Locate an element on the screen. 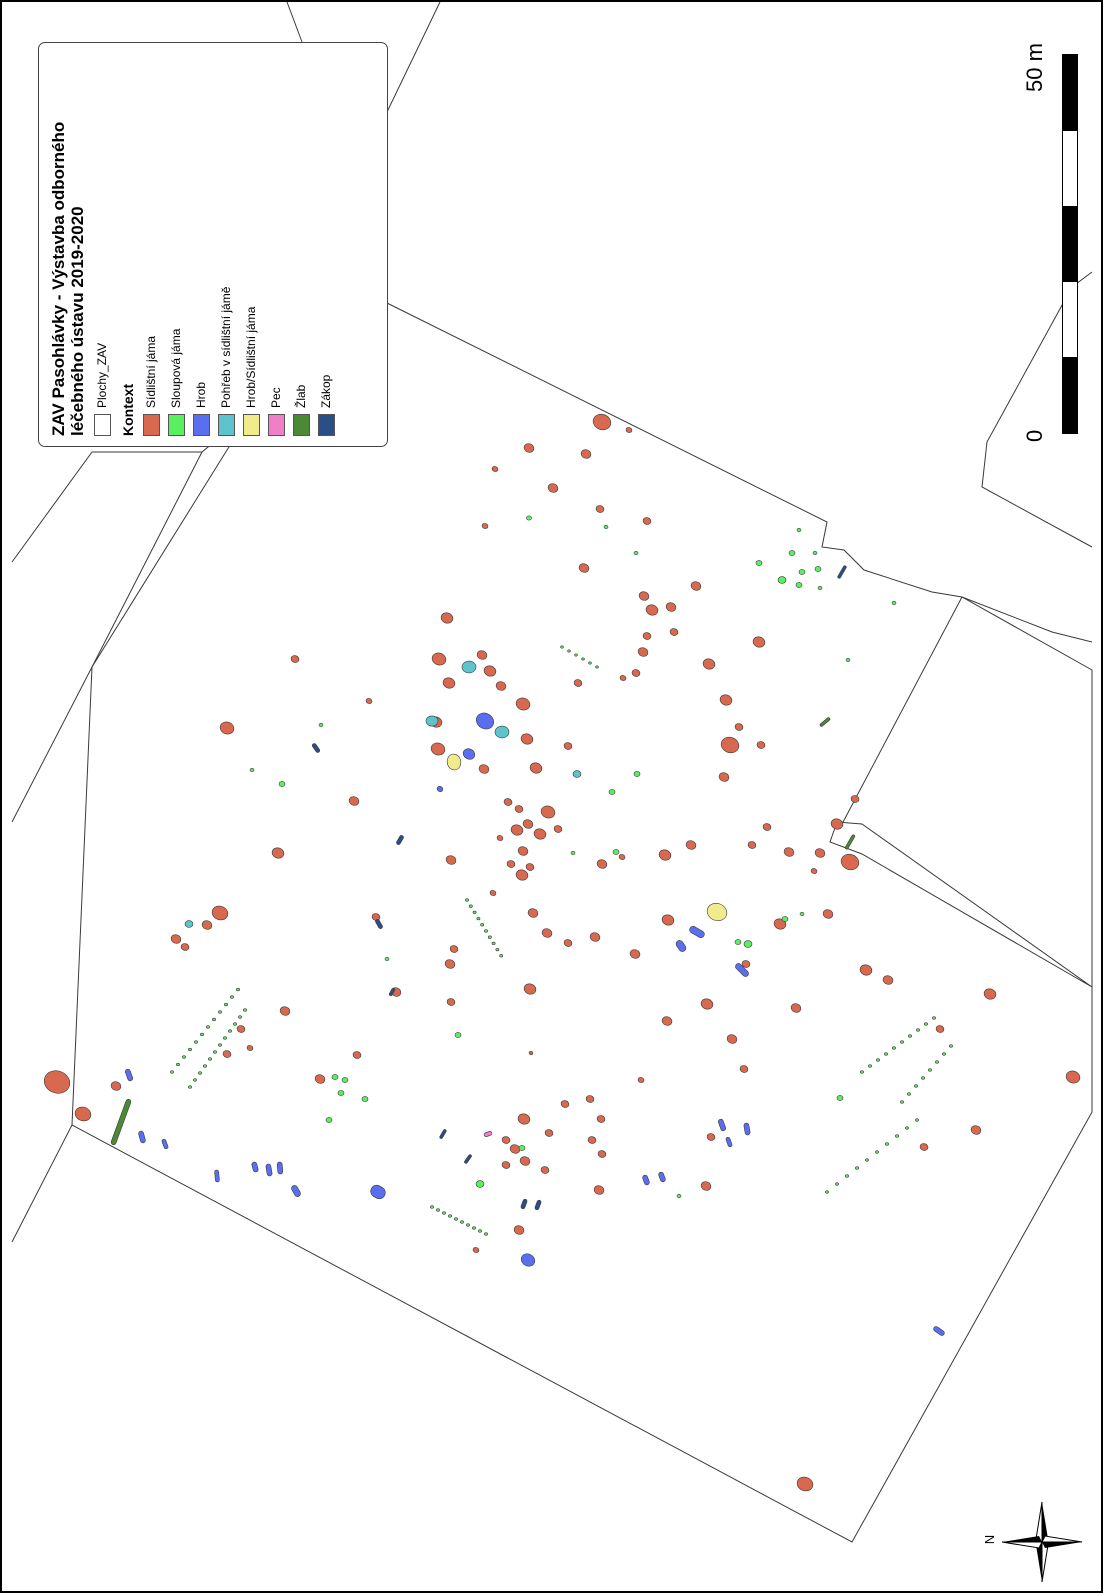  scale-start-label: 0 is located at coordinates (1034, 435).